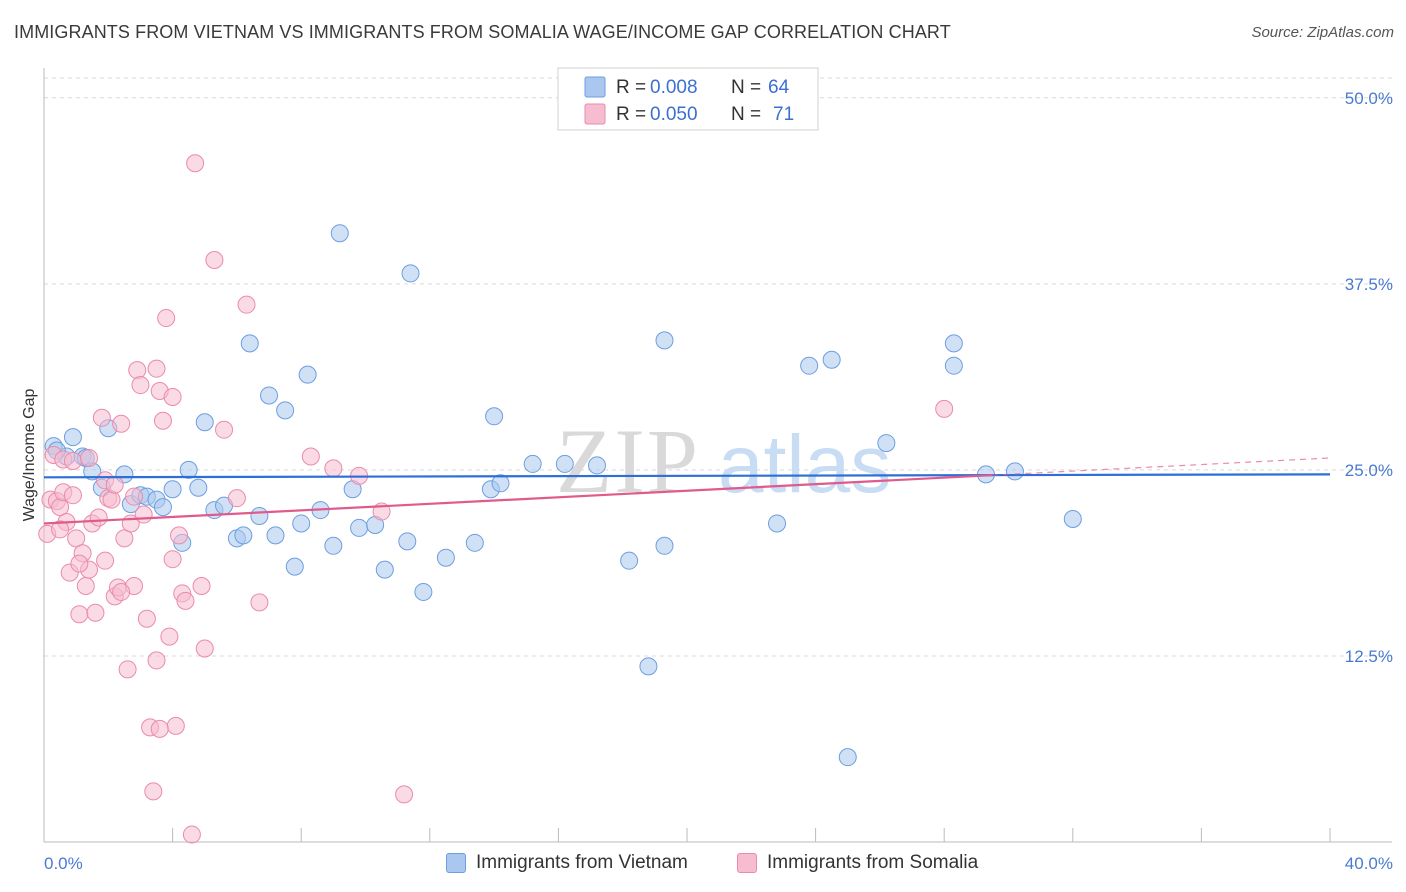 This screenshot has height=892, width=1406. Describe the element at coordinates (1369, 863) in the screenshot. I see `x-tick-label: 40.0%` at that location.